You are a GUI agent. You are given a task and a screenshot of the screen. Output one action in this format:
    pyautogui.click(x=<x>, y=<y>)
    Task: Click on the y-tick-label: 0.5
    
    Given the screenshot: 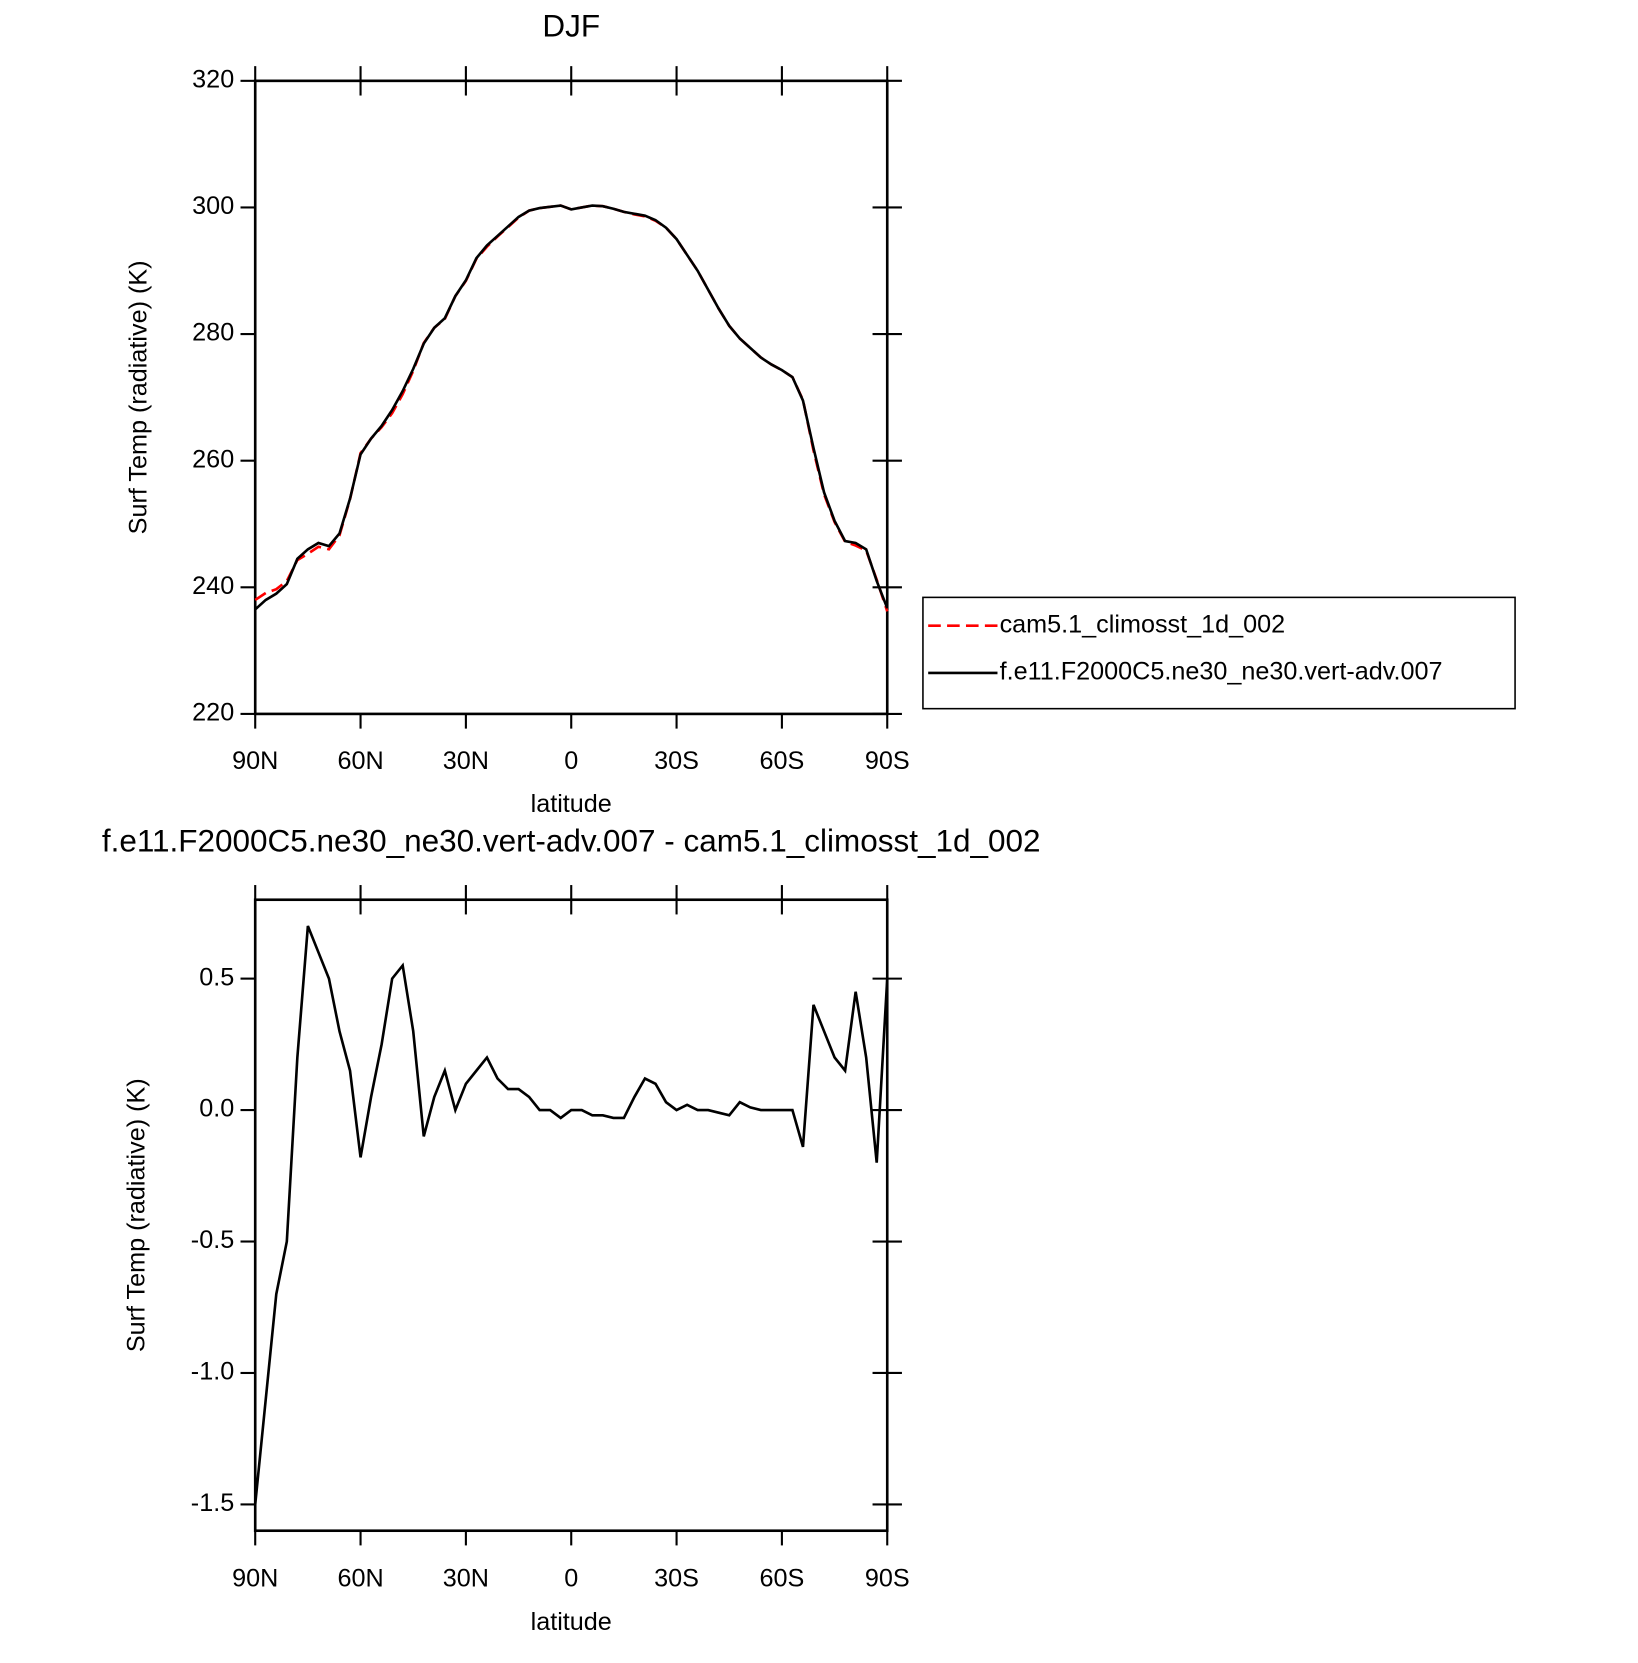 What is the action you would take?
    pyautogui.click(x=216, y=977)
    